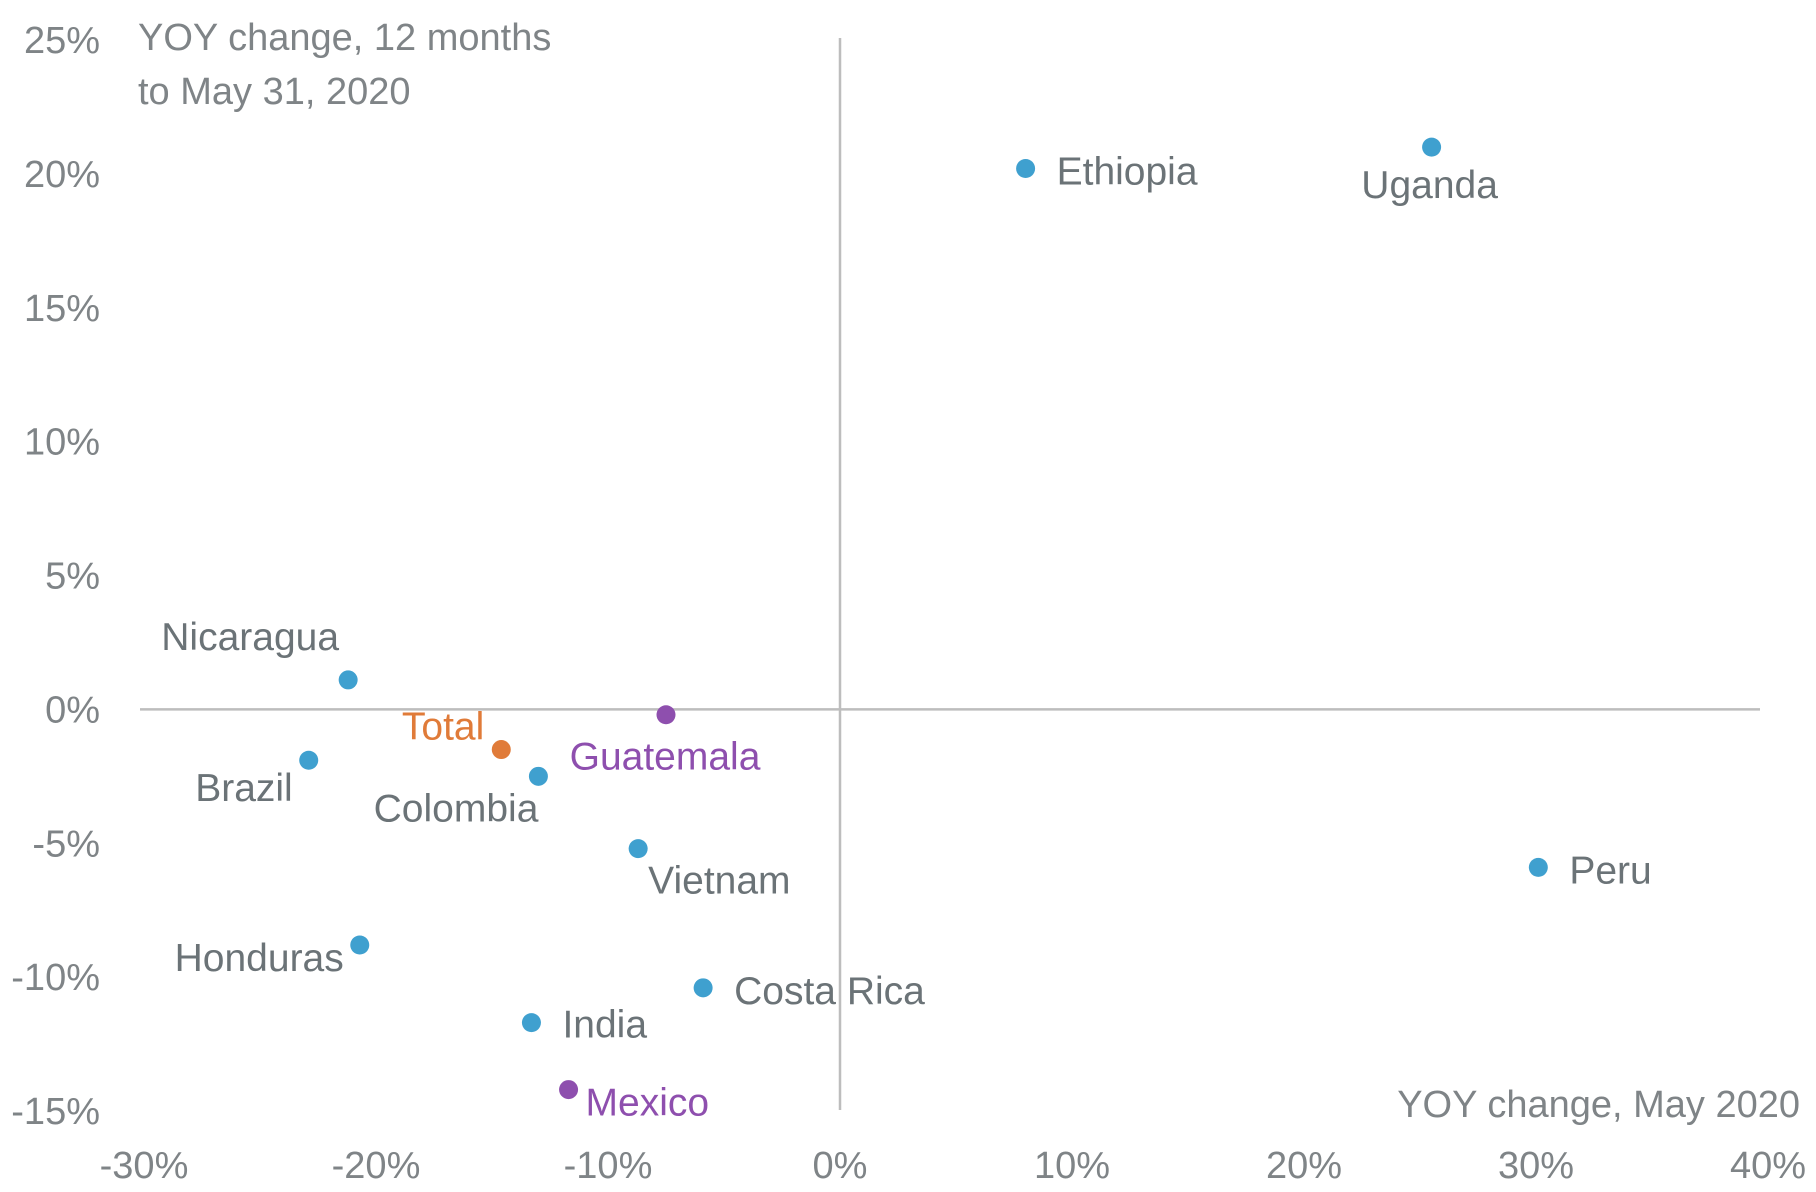  I want to click on point-label-india: India, so click(604, 1025).